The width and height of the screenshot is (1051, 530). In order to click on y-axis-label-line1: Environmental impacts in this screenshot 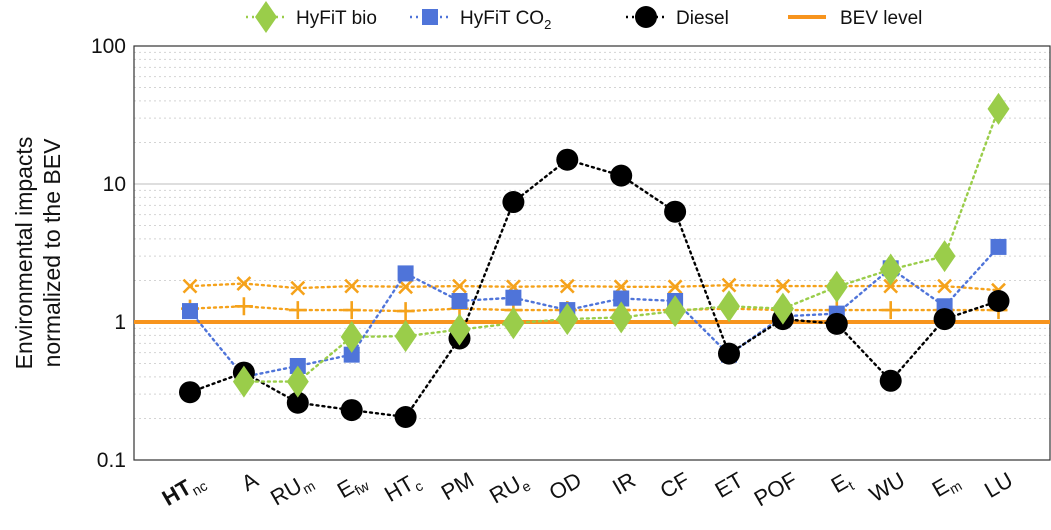, I will do `click(24, 253)`.